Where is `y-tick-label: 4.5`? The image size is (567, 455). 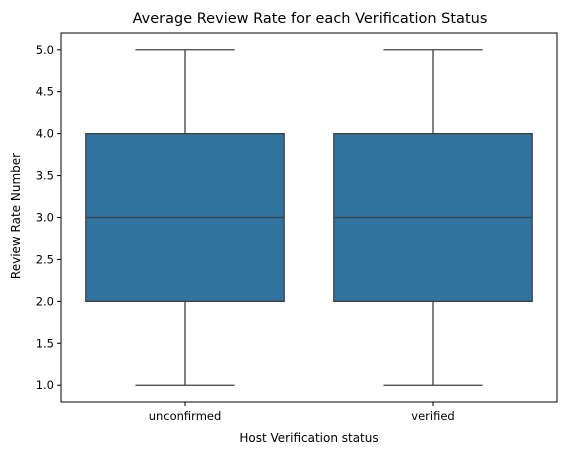
y-tick-label: 4.5 is located at coordinates (45, 92).